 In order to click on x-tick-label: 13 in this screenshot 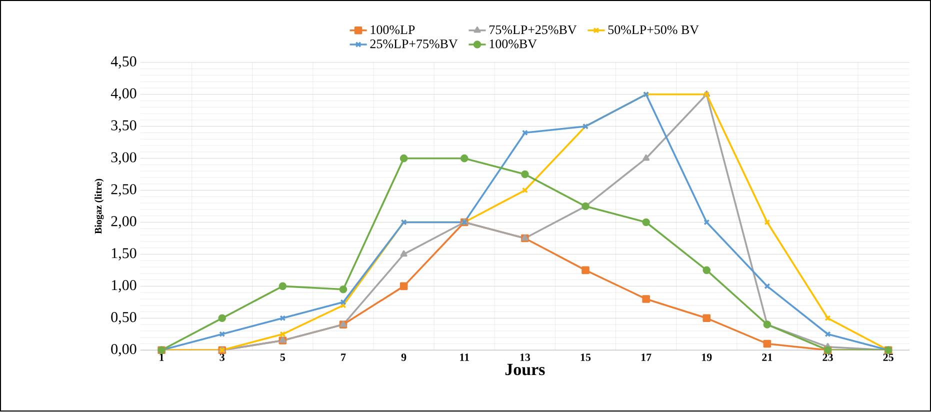, I will do `click(525, 358)`.